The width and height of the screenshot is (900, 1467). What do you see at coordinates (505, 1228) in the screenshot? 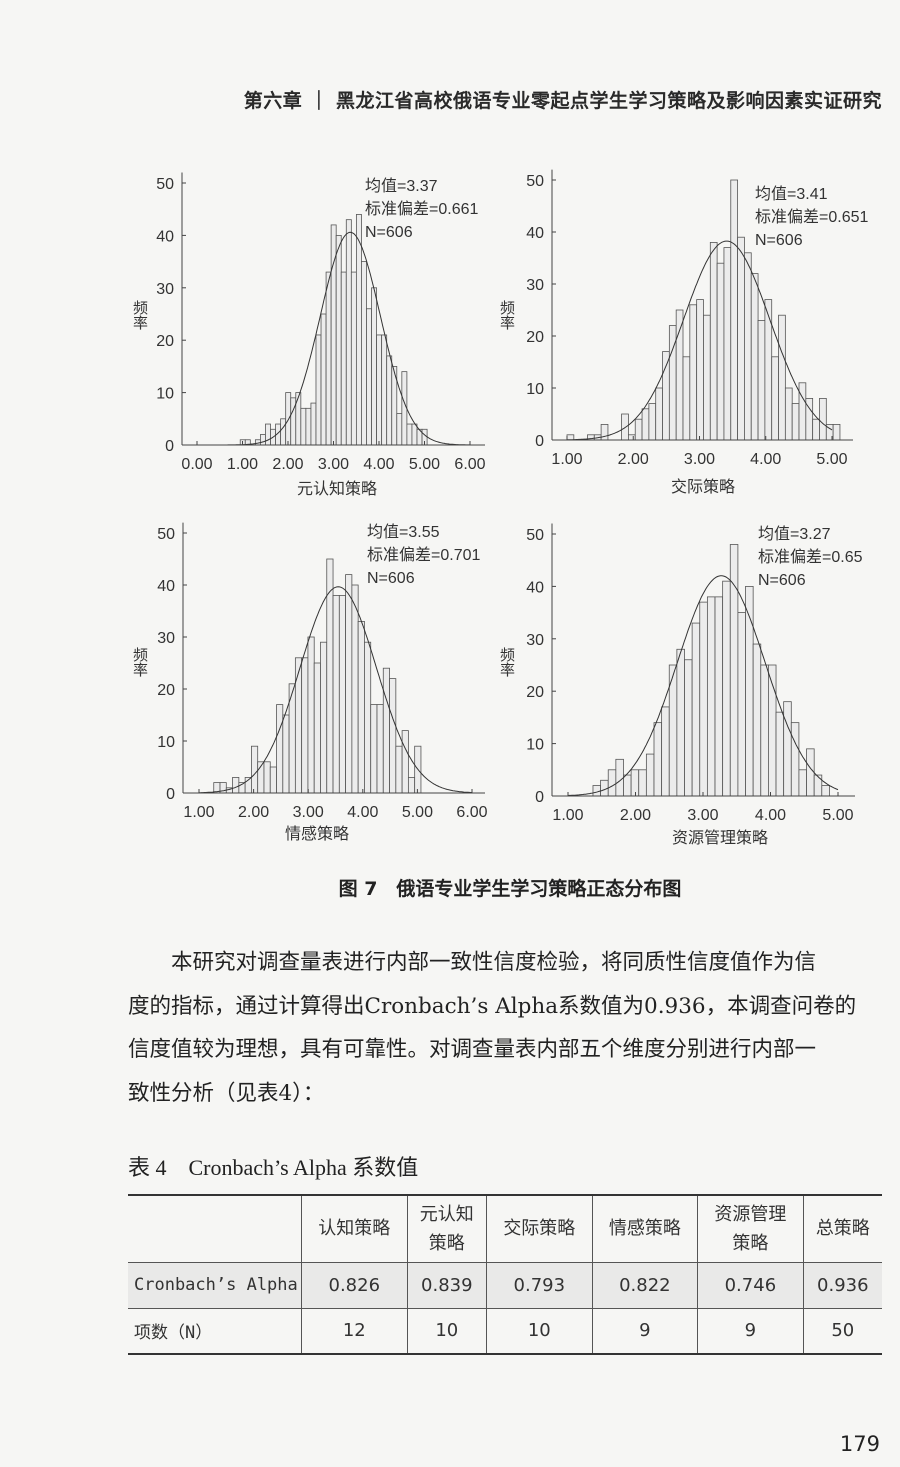
I see `table-header-row: 认知策略 元认知 策略 交际策略 情感策略 资源管理 策略 总策略` at bounding box center [505, 1228].